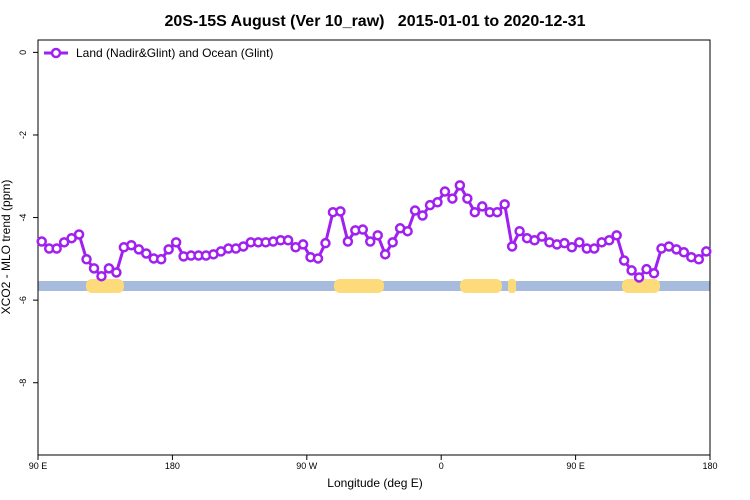 This screenshot has width=750, height=500. What do you see at coordinates (23, 383) in the screenshot?
I see `y-tick-label: -8` at bounding box center [23, 383].